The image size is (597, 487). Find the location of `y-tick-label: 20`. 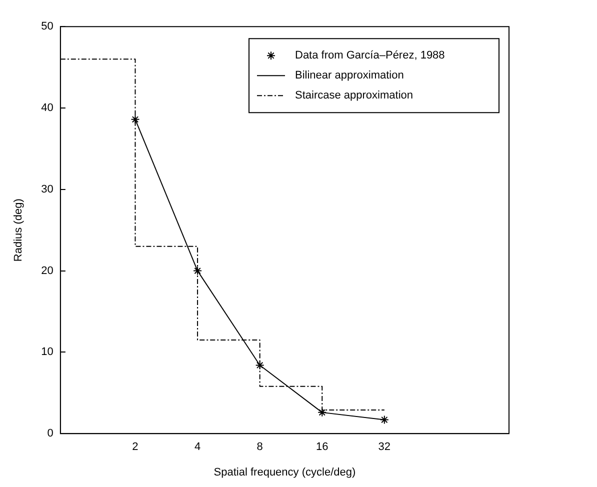

y-tick-label: 20 is located at coordinates (47, 270).